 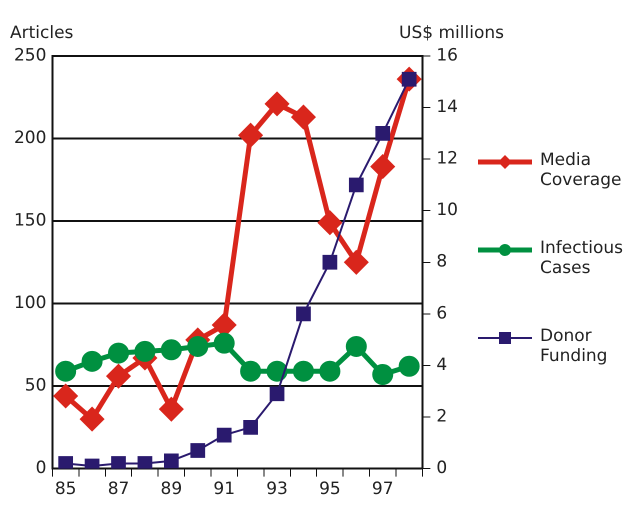 I want to click on y2-tick-label: 6, so click(x=442, y=313).